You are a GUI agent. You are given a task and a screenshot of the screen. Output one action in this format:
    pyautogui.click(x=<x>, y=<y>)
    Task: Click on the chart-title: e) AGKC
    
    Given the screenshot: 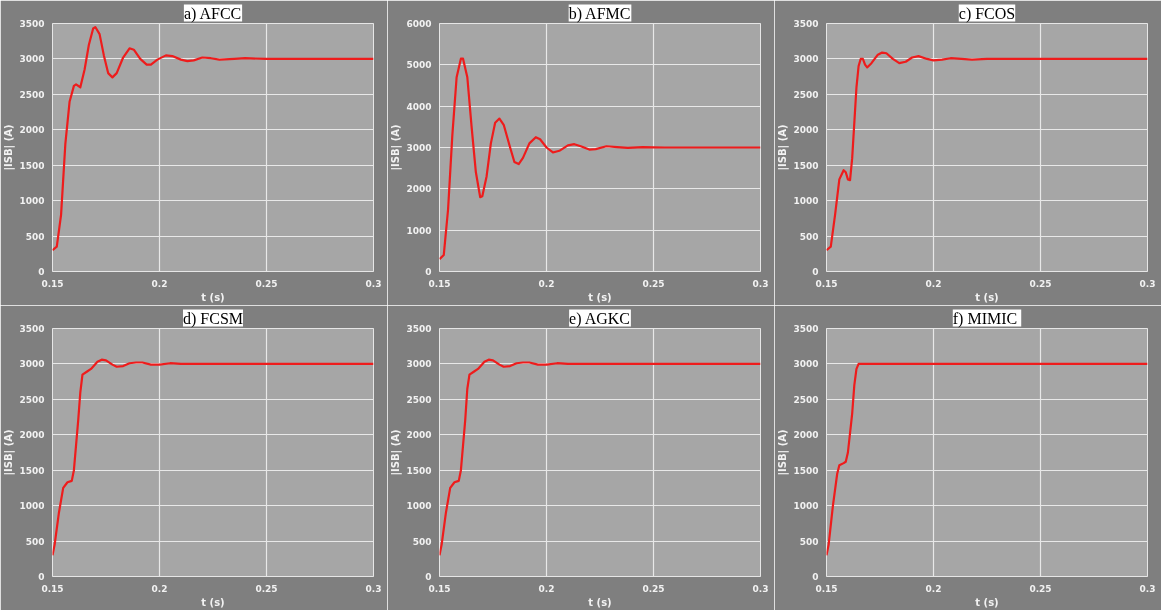 What is the action you would take?
    pyautogui.click(x=600, y=318)
    